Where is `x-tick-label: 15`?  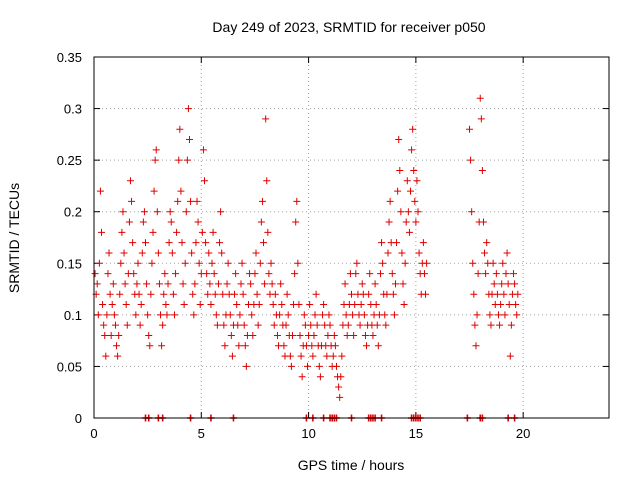
x-tick-label: 15 is located at coordinates (416, 433).